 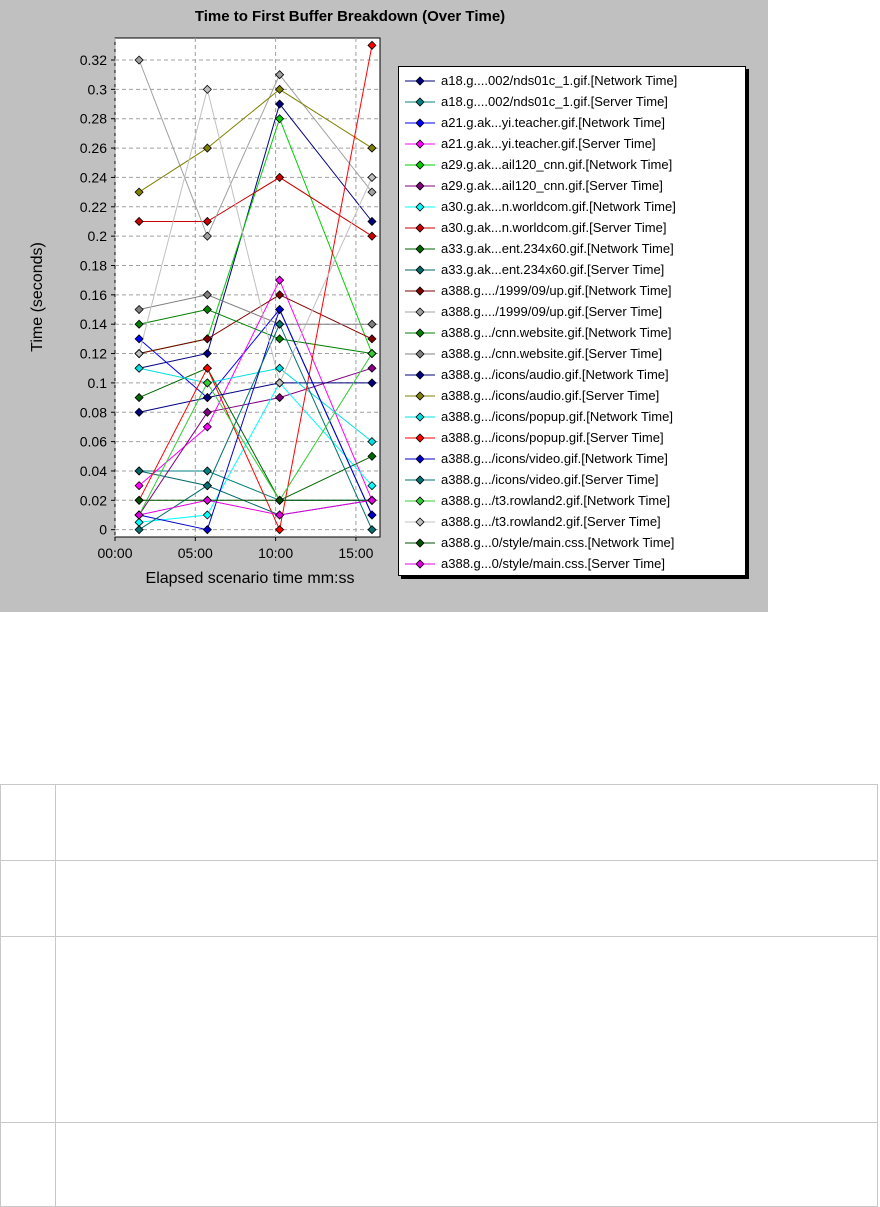 What do you see at coordinates (553, 122) in the screenshot?
I see `legend-label: a21.g.ak...yi.teacher.gif.[Network Time]` at bounding box center [553, 122].